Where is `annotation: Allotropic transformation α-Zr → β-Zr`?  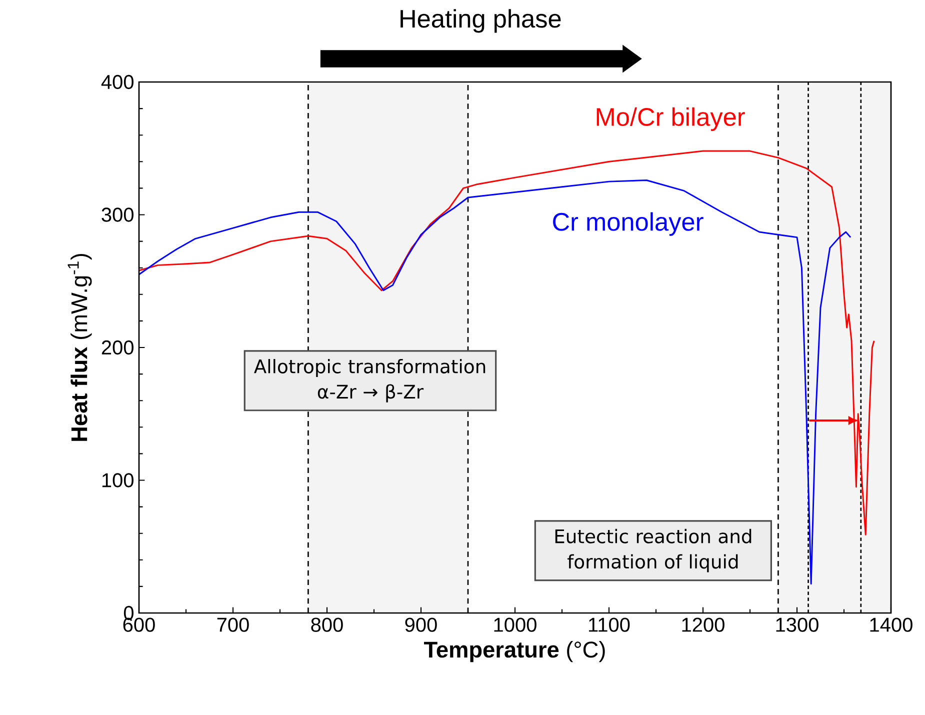 annotation: Allotropic transformation α-Zr → β-Zr is located at coordinates (370, 380).